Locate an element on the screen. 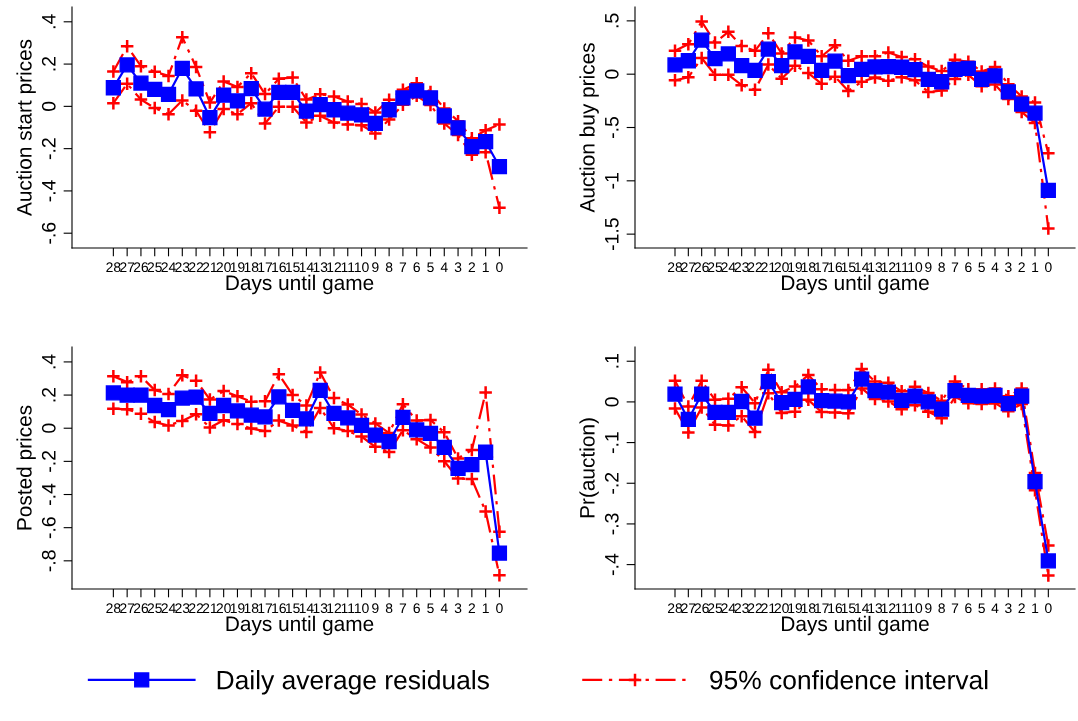 The image size is (1078, 721). y-axis-title: Auction start prices is located at coordinates (26, 128).